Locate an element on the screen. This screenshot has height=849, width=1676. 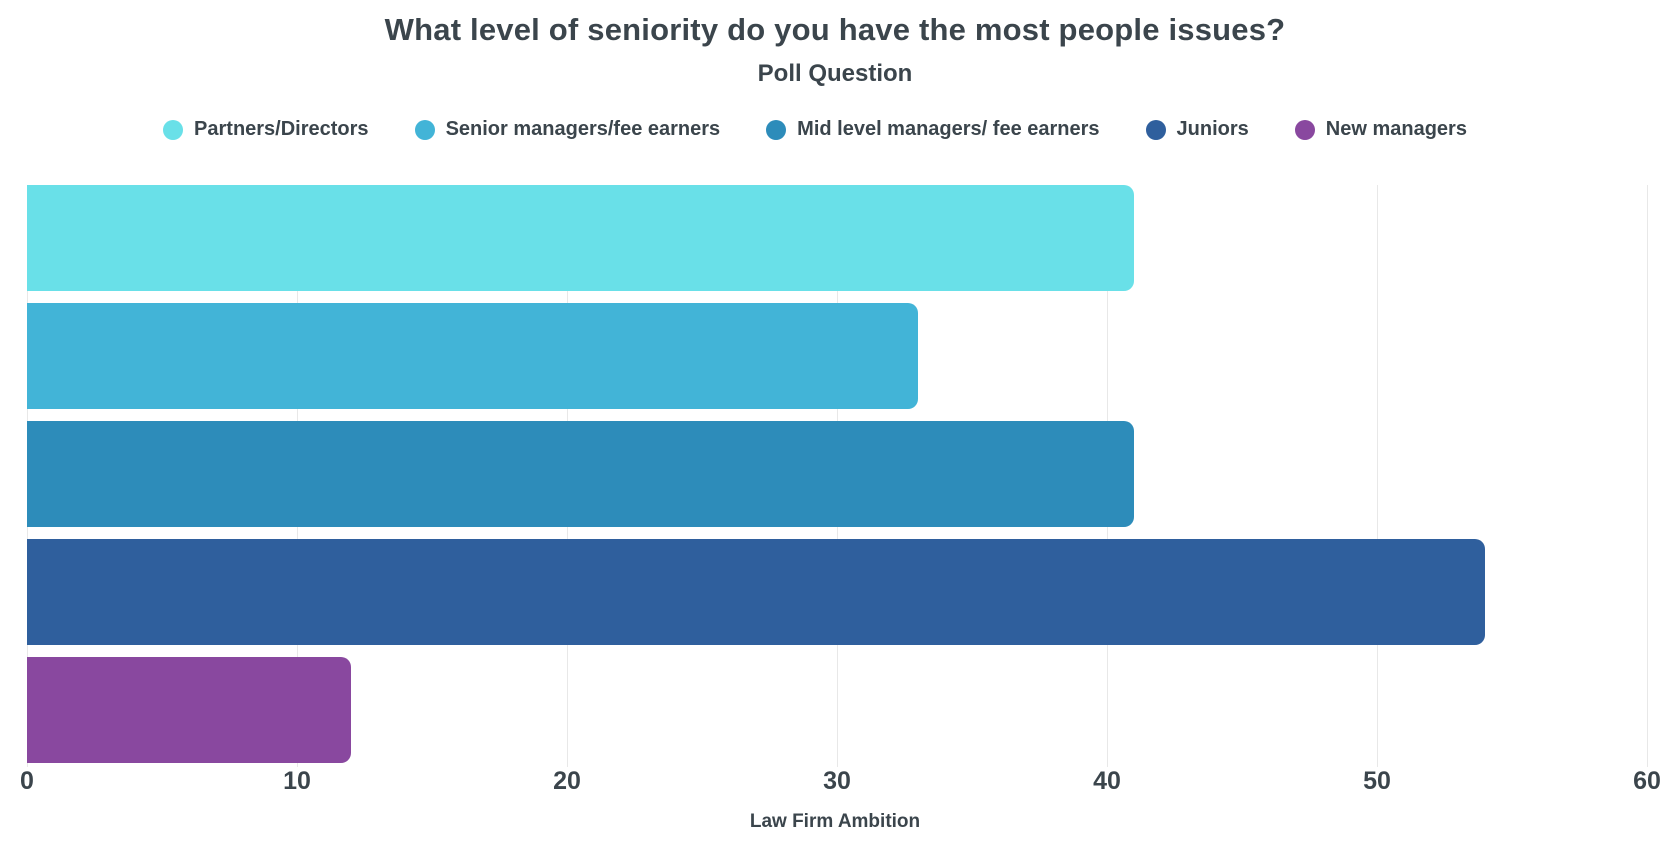
x-tick-40: 40 is located at coordinates (1107, 781).